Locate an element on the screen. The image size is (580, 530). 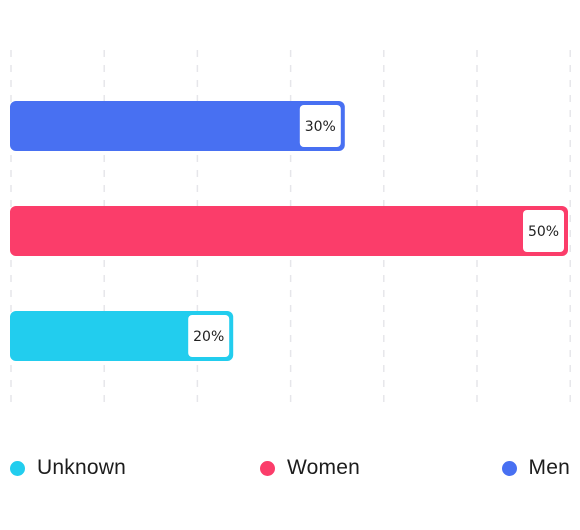
data-label-unknown: 20% is located at coordinates (208, 337).